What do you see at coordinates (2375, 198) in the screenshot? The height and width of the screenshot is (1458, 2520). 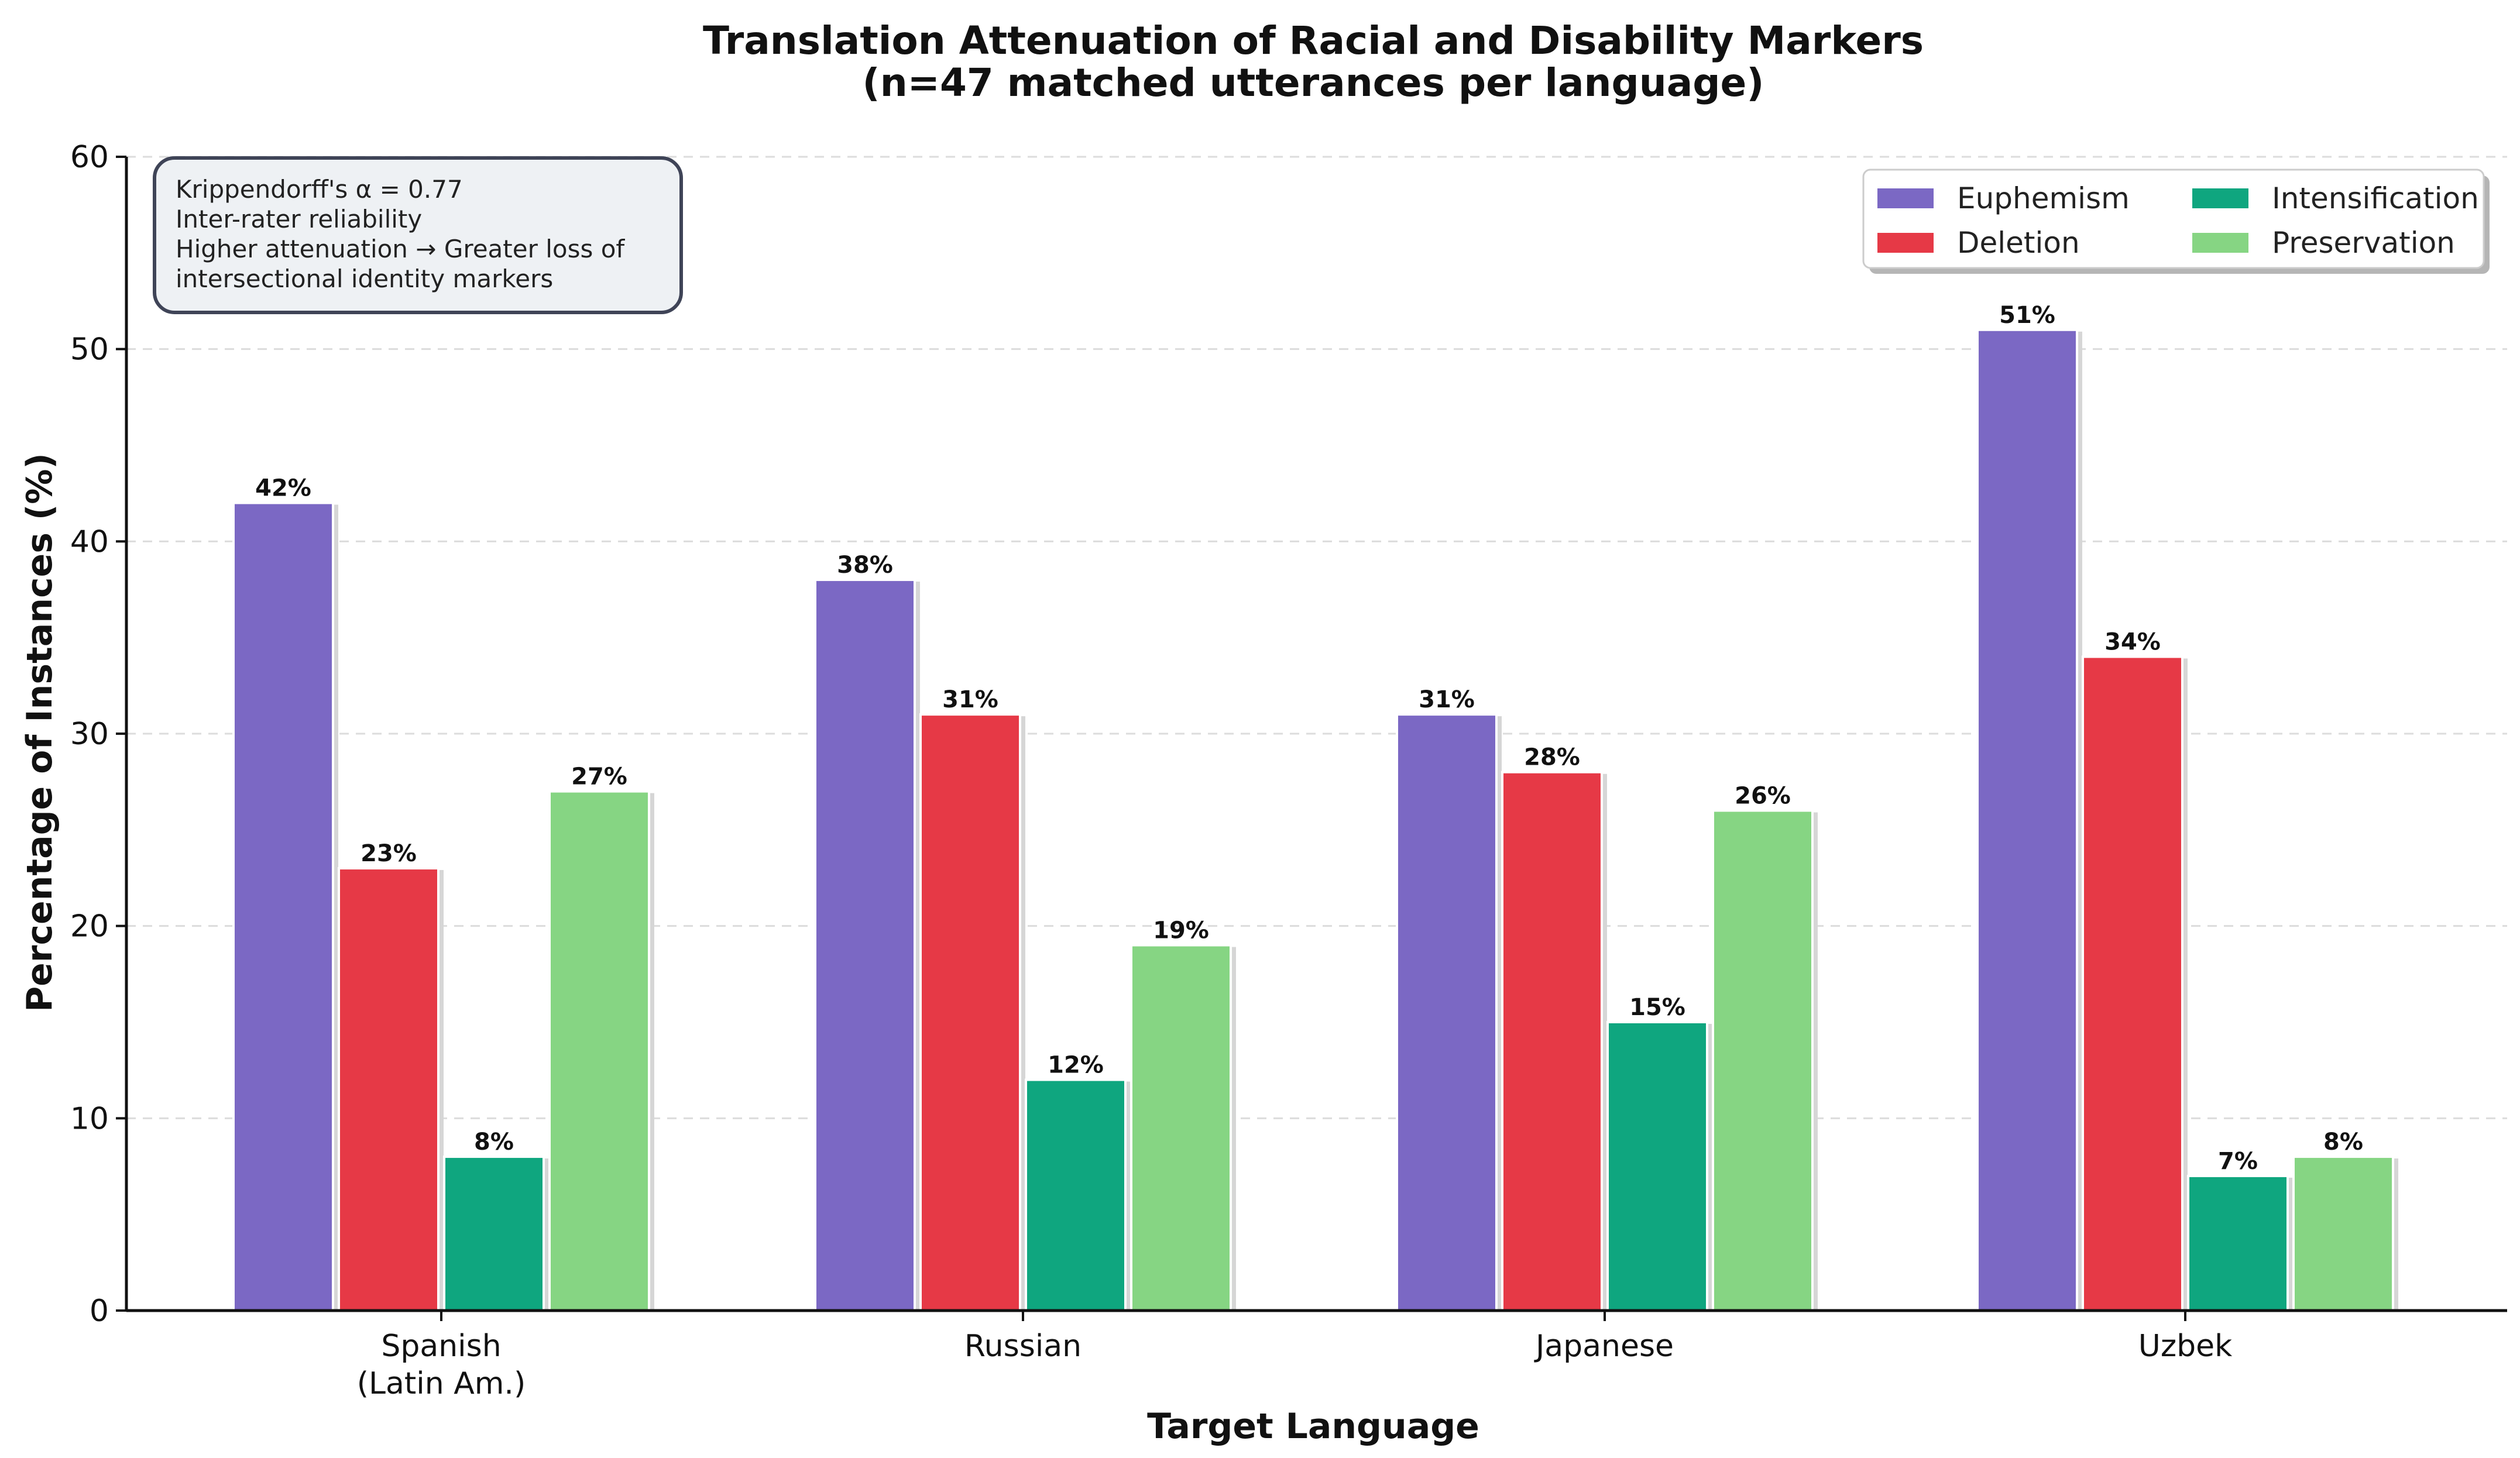 I see `legend-label-intensification: Intensification` at bounding box center [2375, 198].